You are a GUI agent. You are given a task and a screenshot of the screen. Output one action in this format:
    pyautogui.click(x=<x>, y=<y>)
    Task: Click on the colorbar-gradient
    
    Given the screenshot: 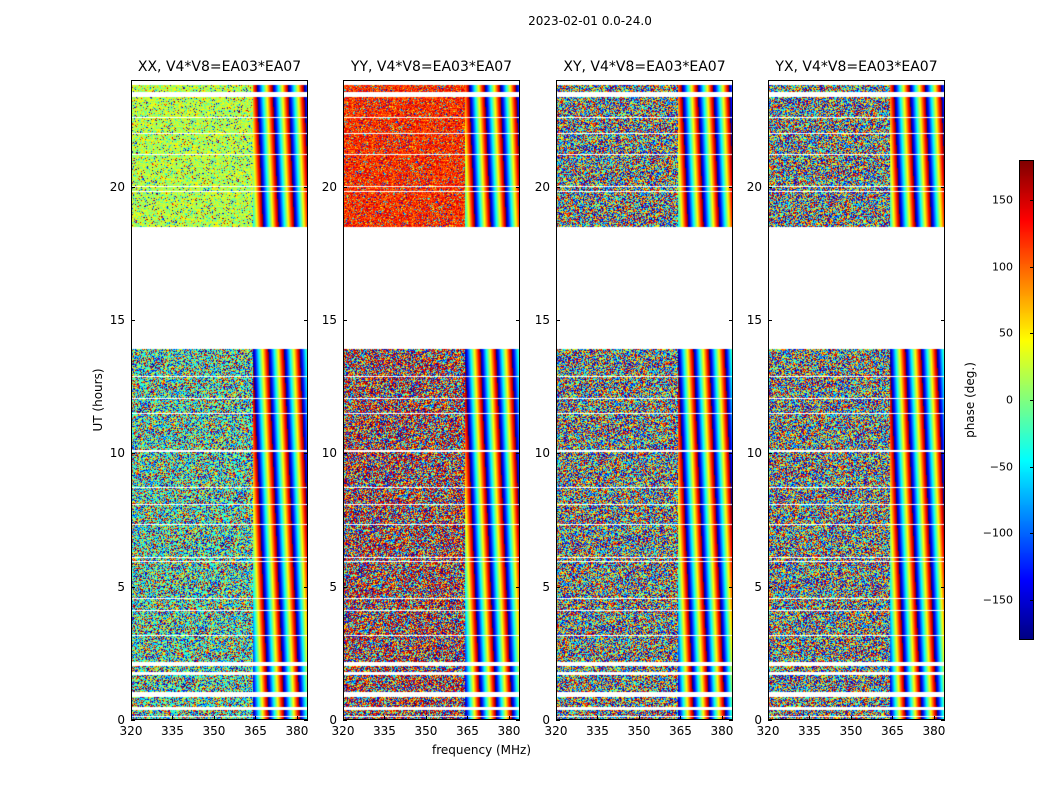 What is the action you would take?
    pyautogui.click(x=1026, y=400)
    